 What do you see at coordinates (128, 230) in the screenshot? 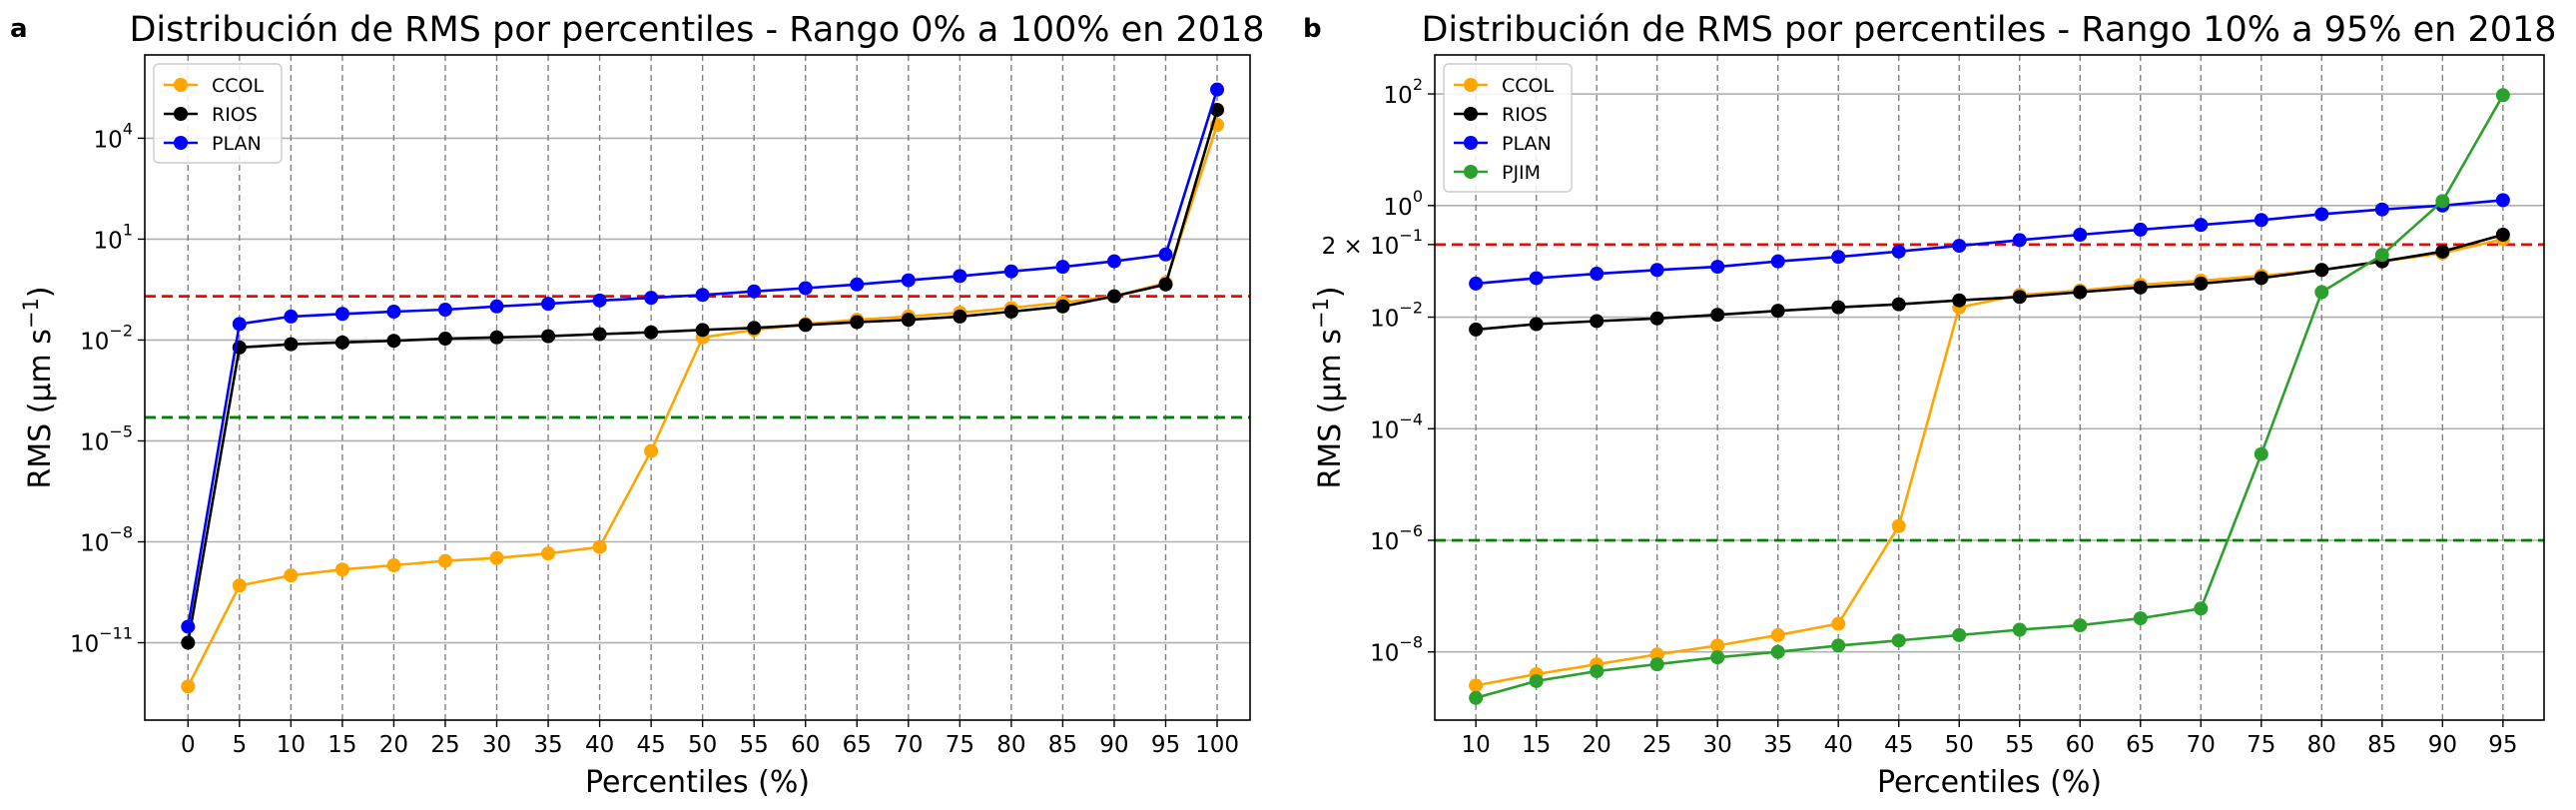
I see `y-tick-label-exp: 1` at bounding box center [128, 230].